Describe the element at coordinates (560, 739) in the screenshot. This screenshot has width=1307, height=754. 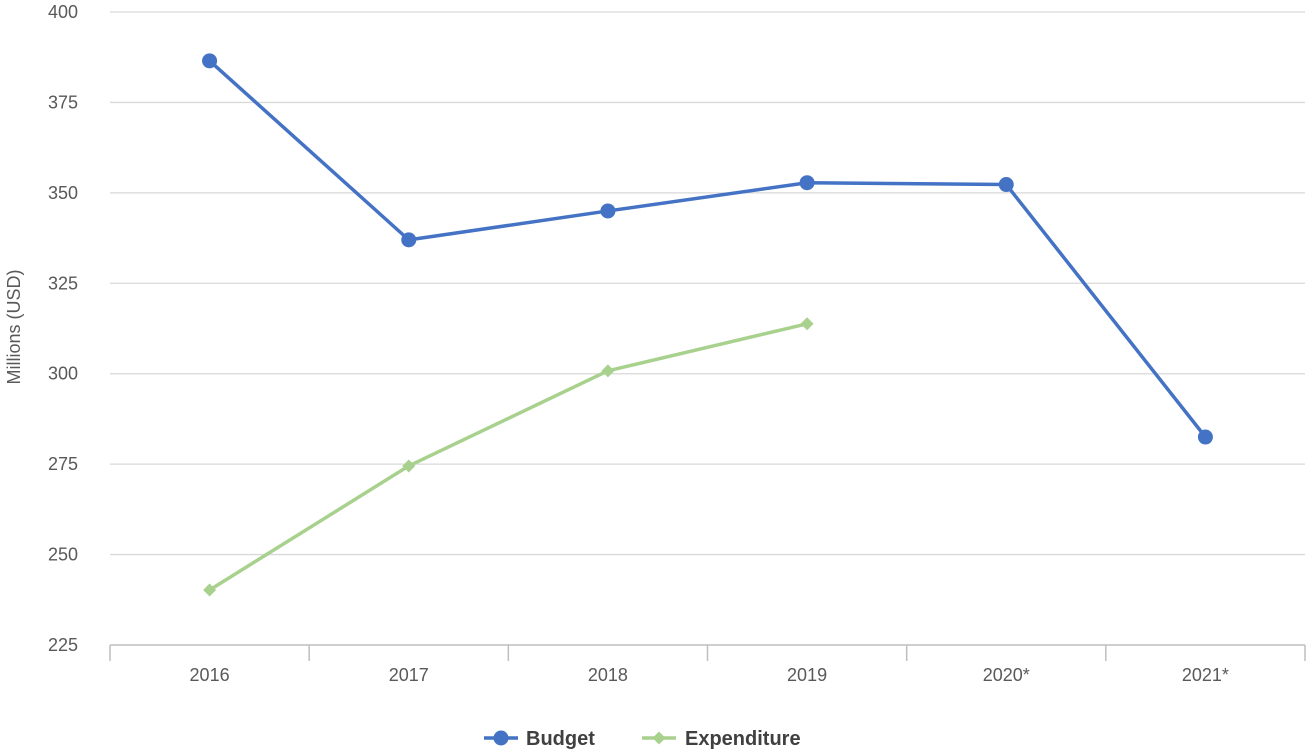
I see `legend-label: Budget` at that location.